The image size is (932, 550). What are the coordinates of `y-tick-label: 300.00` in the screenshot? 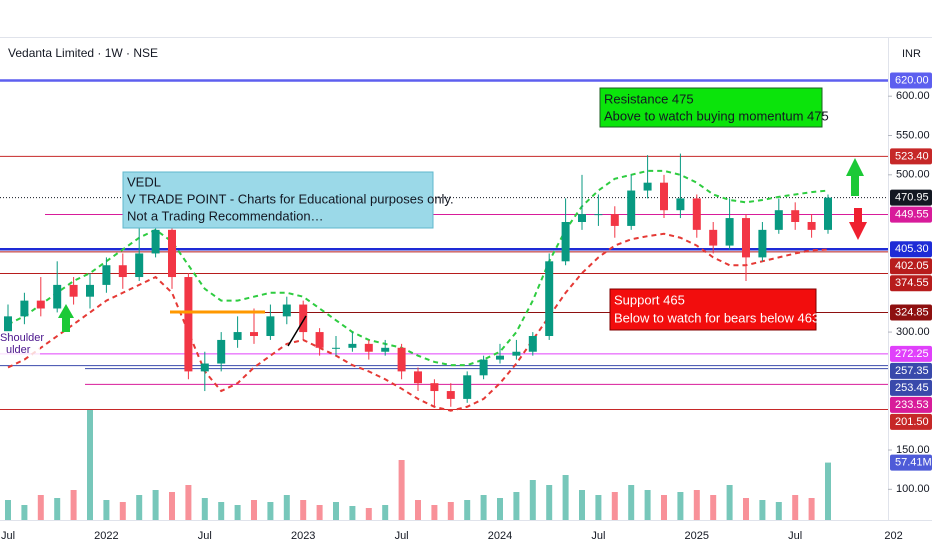 It's located at (913, 332).